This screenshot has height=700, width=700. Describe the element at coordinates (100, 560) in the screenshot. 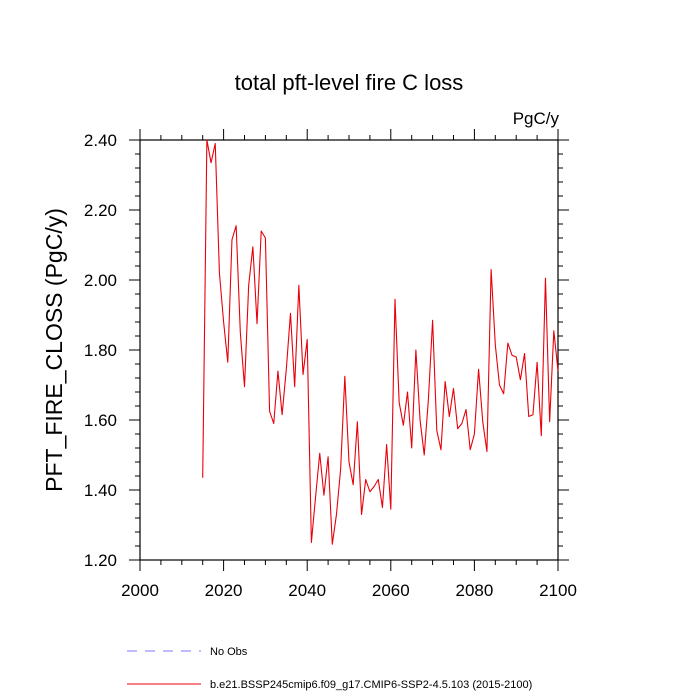

I see `y-tick-label: 1.20` at that location.